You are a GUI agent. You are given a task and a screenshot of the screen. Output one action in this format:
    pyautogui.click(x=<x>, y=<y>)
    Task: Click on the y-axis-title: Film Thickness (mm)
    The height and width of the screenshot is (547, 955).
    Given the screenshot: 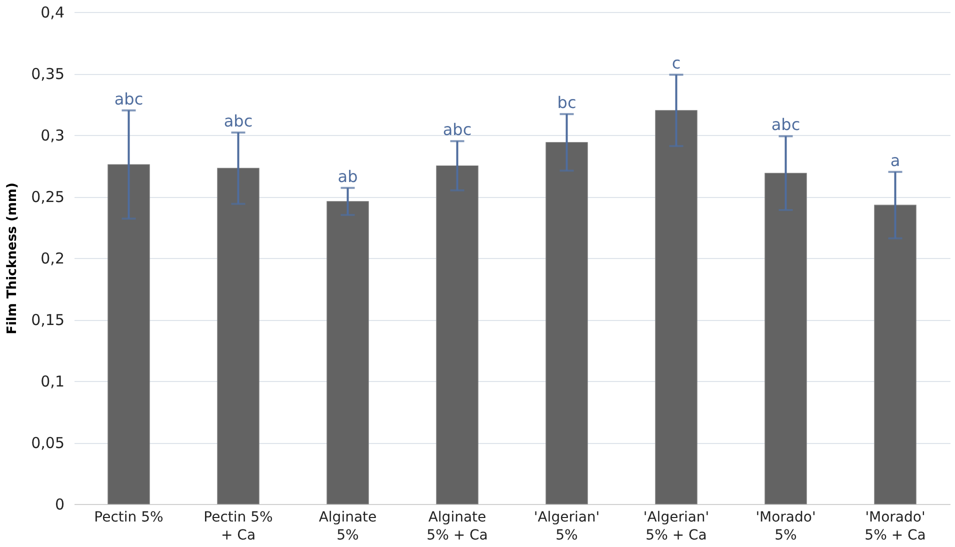 What is the action you would take?
    pyautogui.click(x=12, y=258)
    